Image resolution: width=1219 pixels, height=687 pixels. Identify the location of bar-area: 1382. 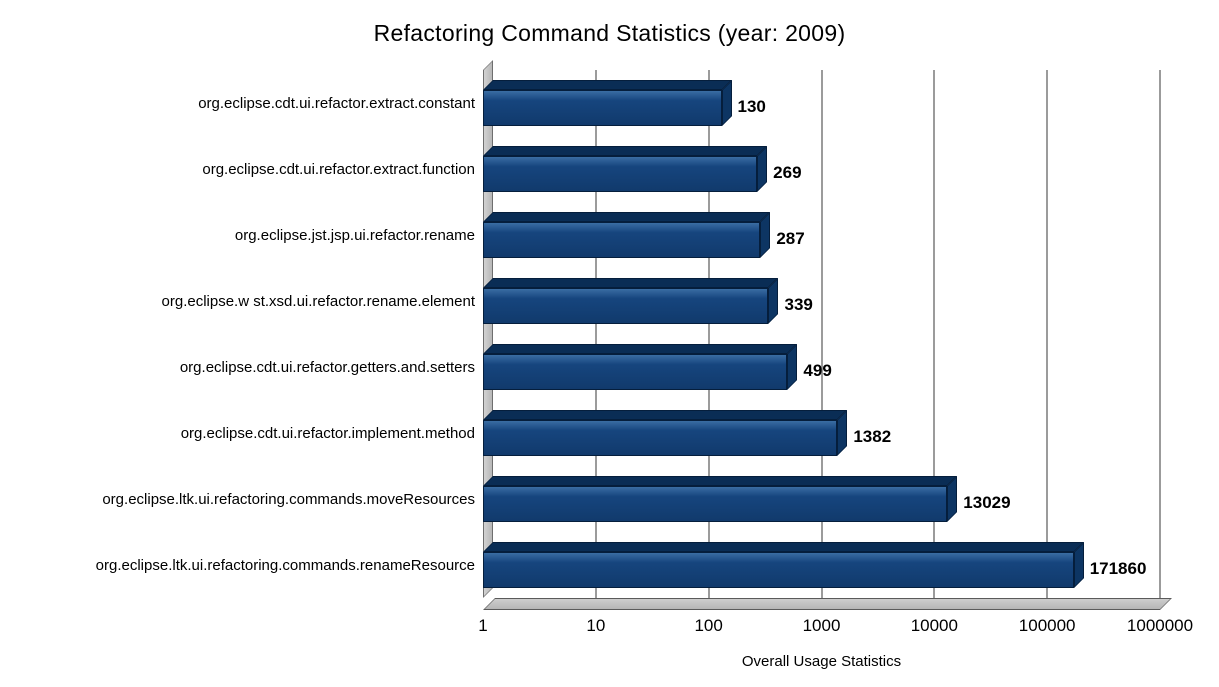
(821, 433).